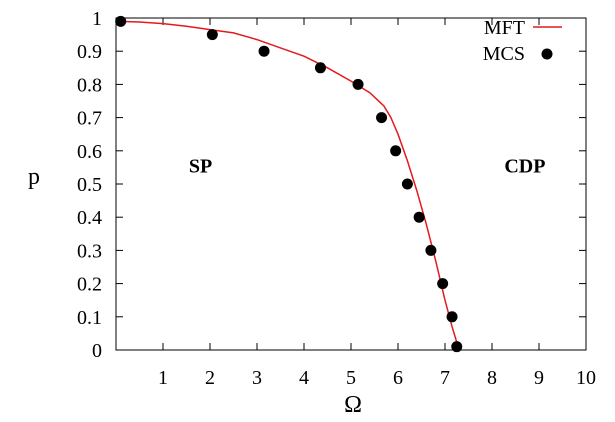 This screenshot has height=422, width=615. What do you see at coordinates (492, 378) in the screenshot?
I see `x-tick-label: 8` at bounding box center [492, 378].